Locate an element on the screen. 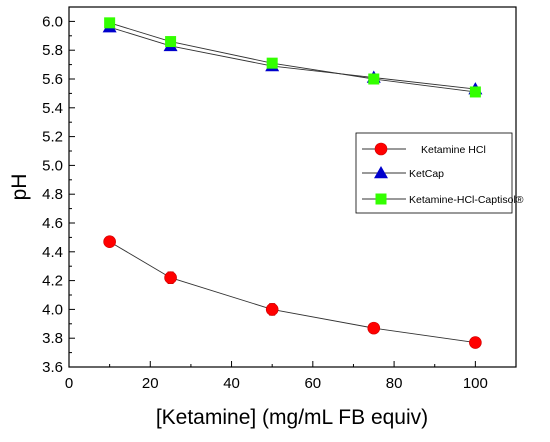  series-line is located at coordinates (292, 58).